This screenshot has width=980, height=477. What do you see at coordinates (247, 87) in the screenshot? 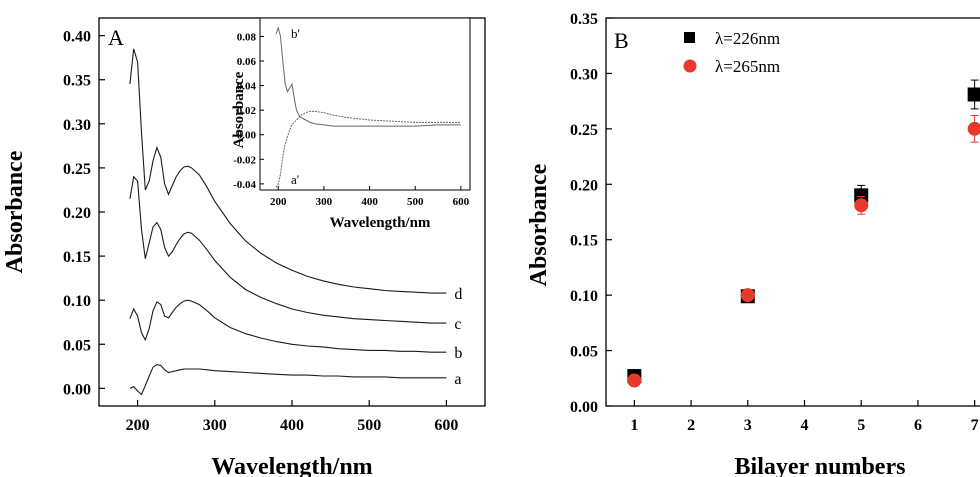
I see `inset-y-tick-label: 0.04` at bounding box center [247, 87].